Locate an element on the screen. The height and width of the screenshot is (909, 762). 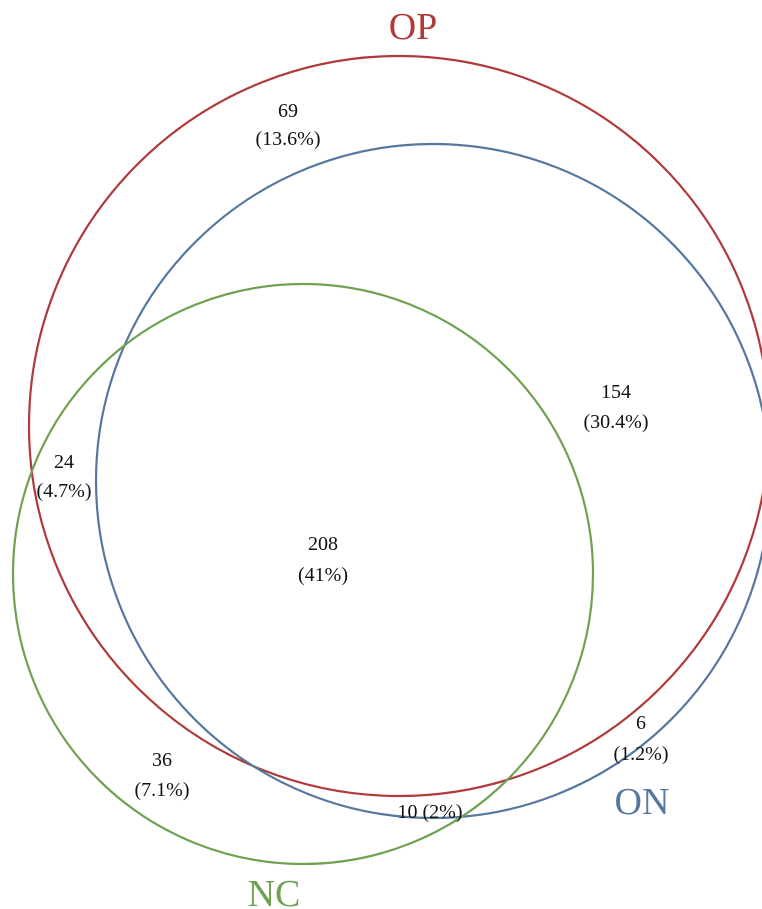
set-label-on: ON is located at coordinates (642, 802).